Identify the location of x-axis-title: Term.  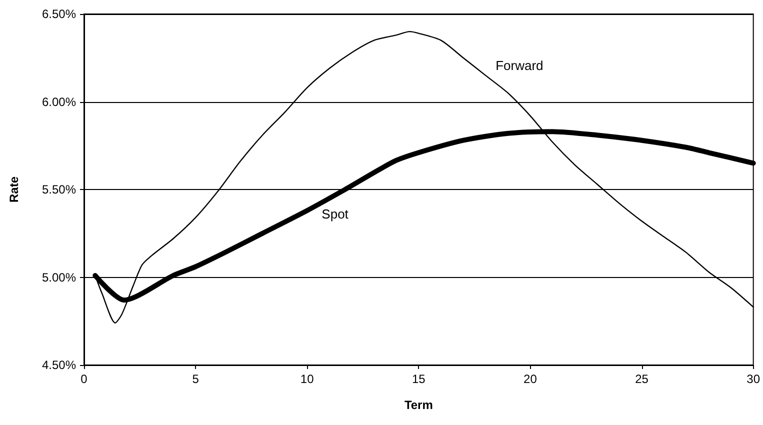
(418, 405).